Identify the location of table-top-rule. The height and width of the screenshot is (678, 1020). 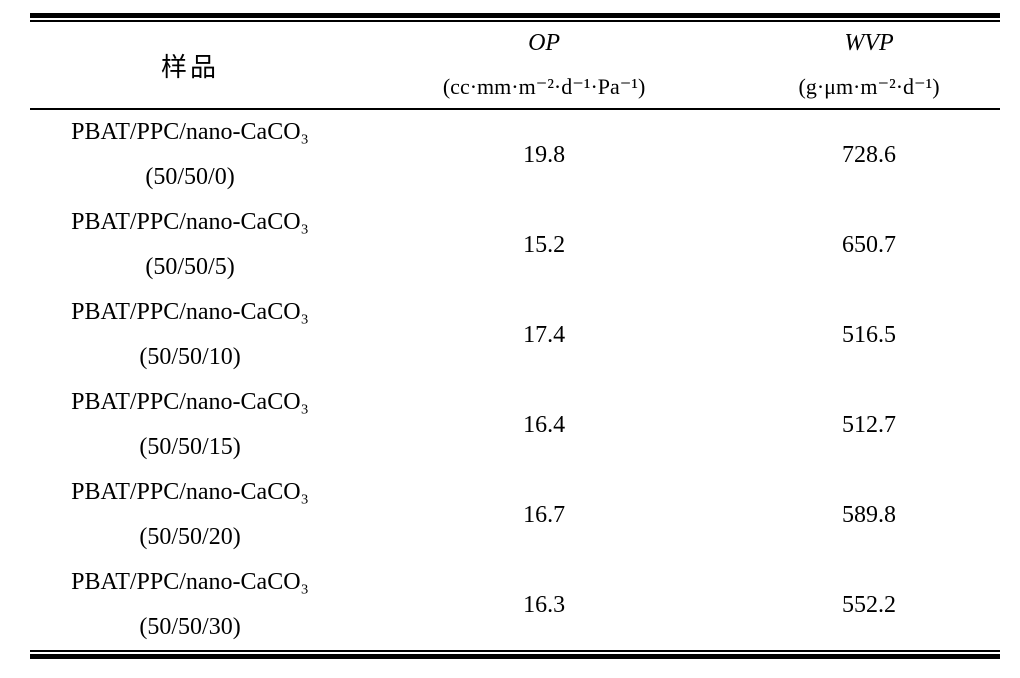
(515, 17).